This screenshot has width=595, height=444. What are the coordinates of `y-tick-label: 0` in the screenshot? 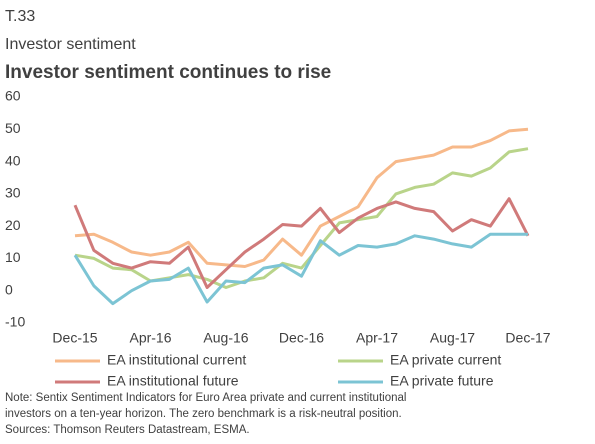 It's located at (9, 289).